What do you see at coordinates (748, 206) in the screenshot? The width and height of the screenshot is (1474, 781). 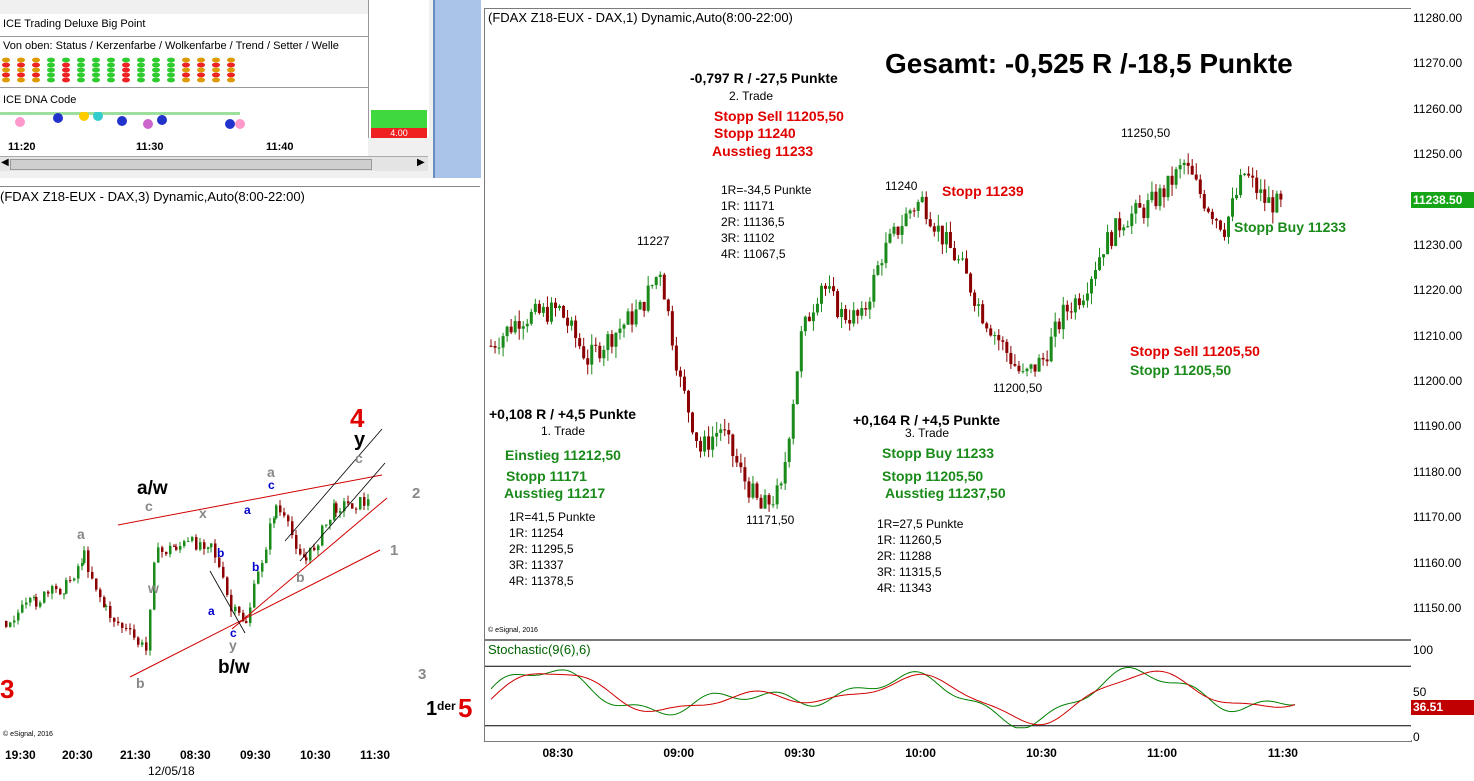 I see `trade2-target-1: 1R: 11171` at bounding box center [748, 206].